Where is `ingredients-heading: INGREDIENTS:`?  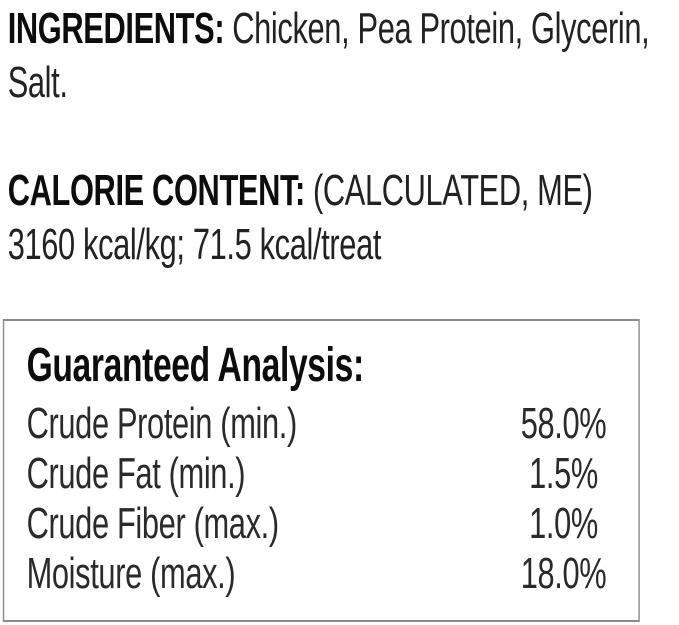
ingredients-heading: INGREDIENTS: is located at coordinates (116, 28).